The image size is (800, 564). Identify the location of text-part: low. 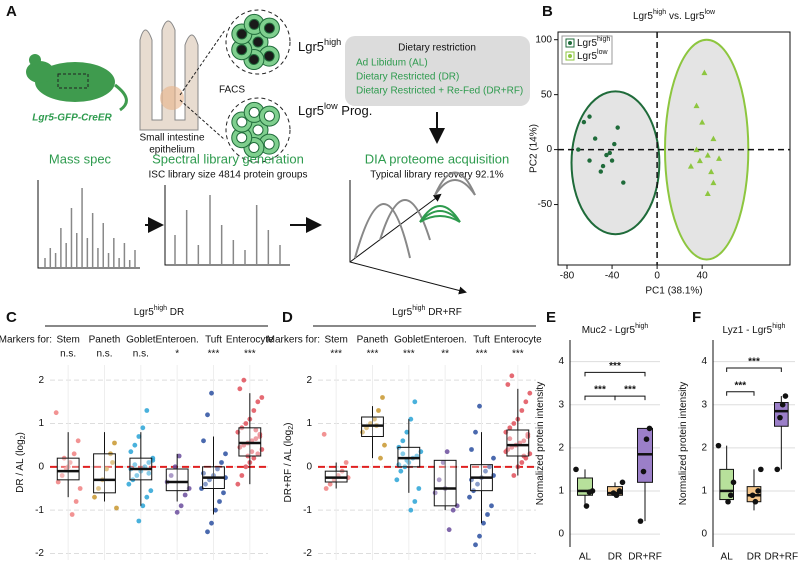
(331, 106).